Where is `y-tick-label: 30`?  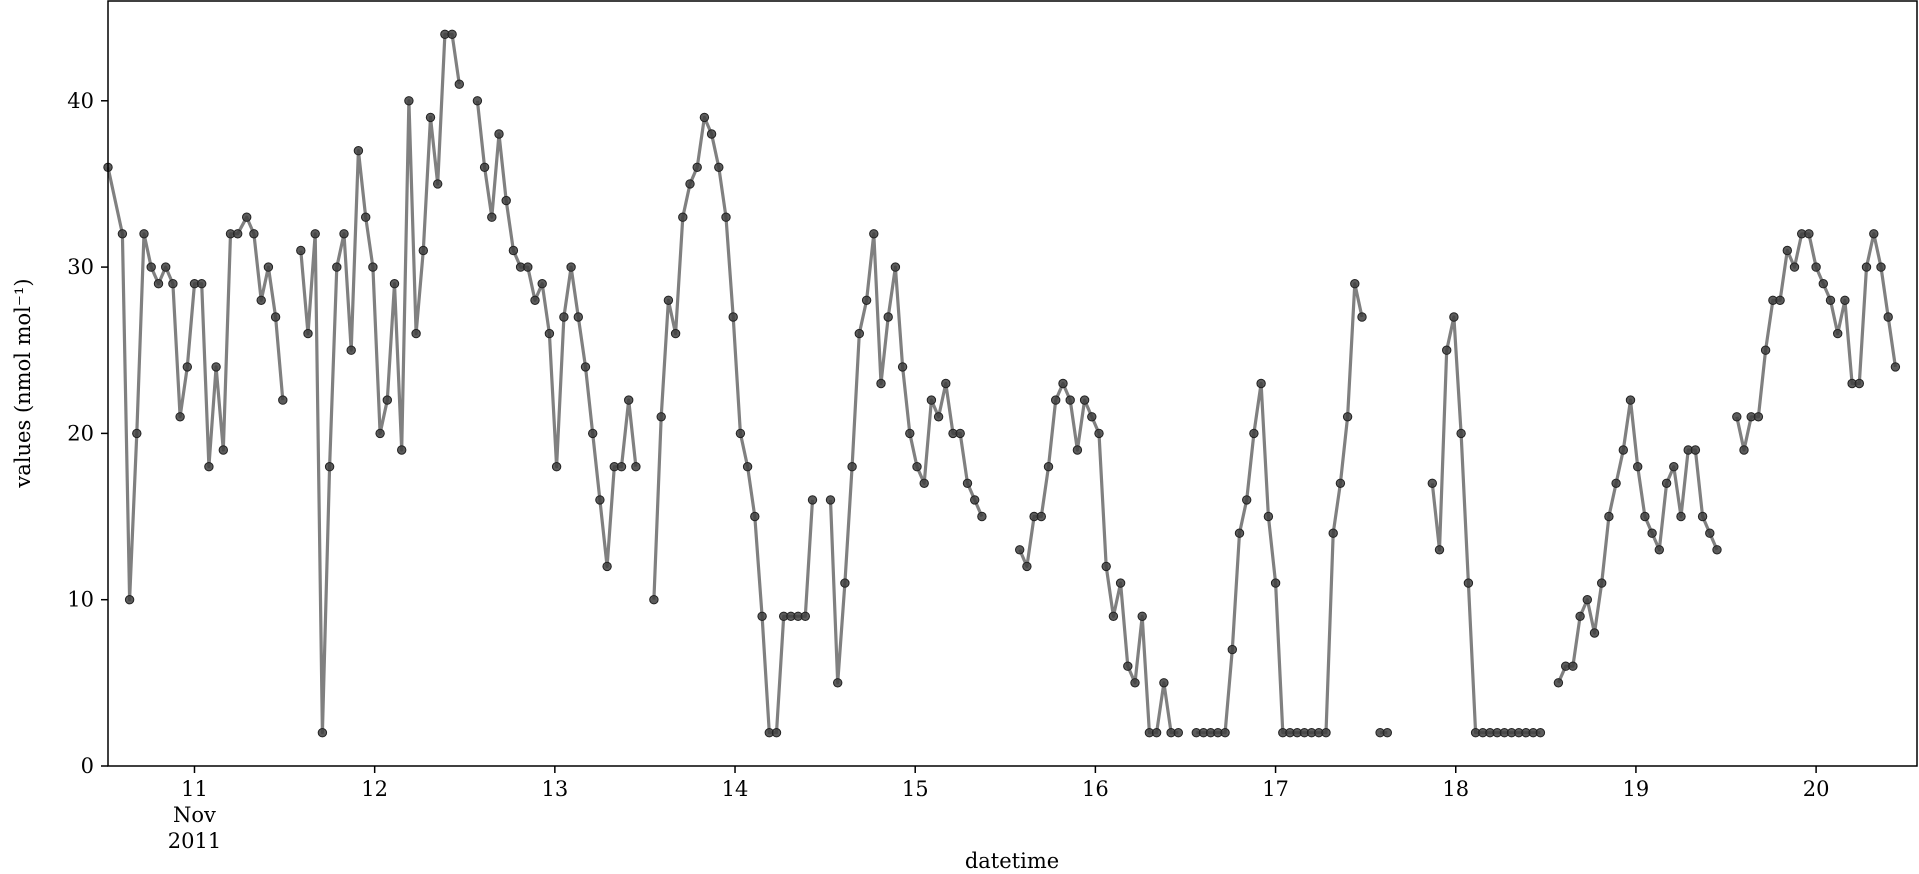 y-tick-label: 30 is located at coordinates (80, 267).